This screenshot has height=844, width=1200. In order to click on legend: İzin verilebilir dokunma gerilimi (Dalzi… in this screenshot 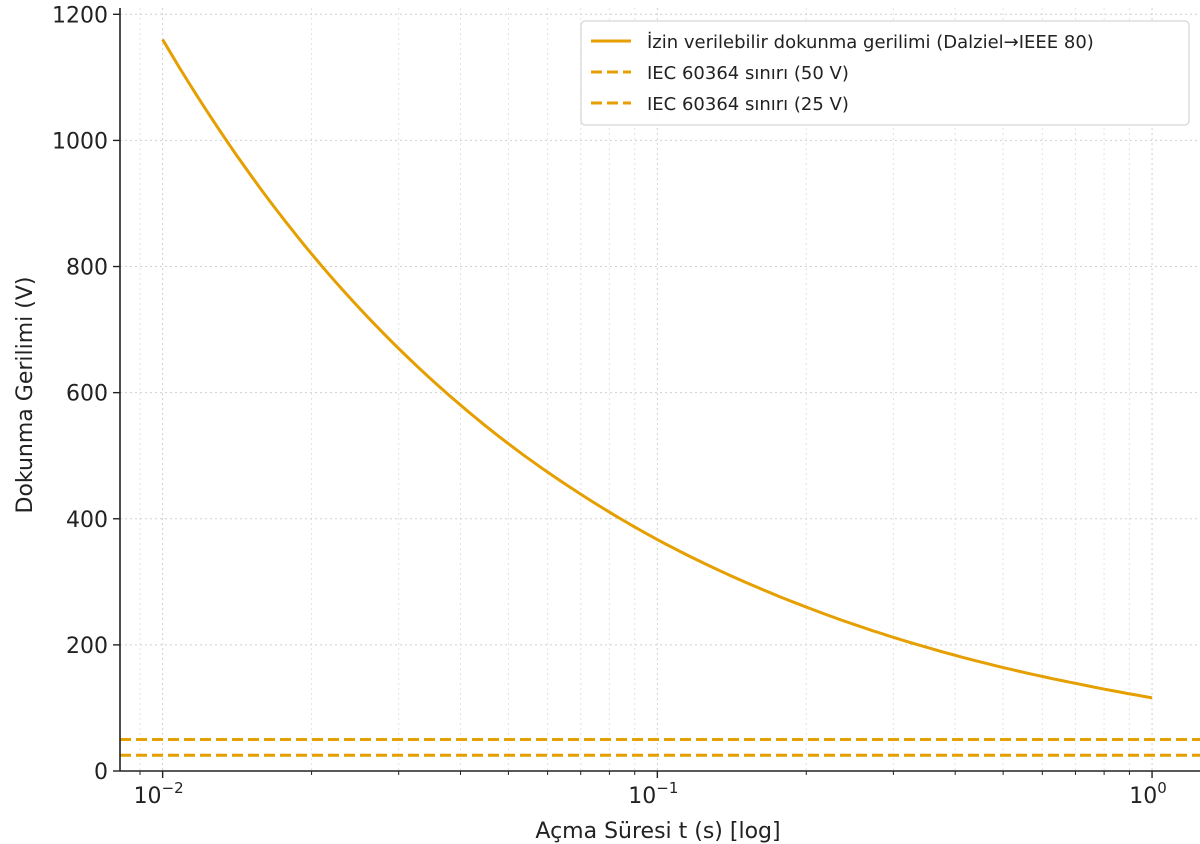, I will do `click(885, 73)`.